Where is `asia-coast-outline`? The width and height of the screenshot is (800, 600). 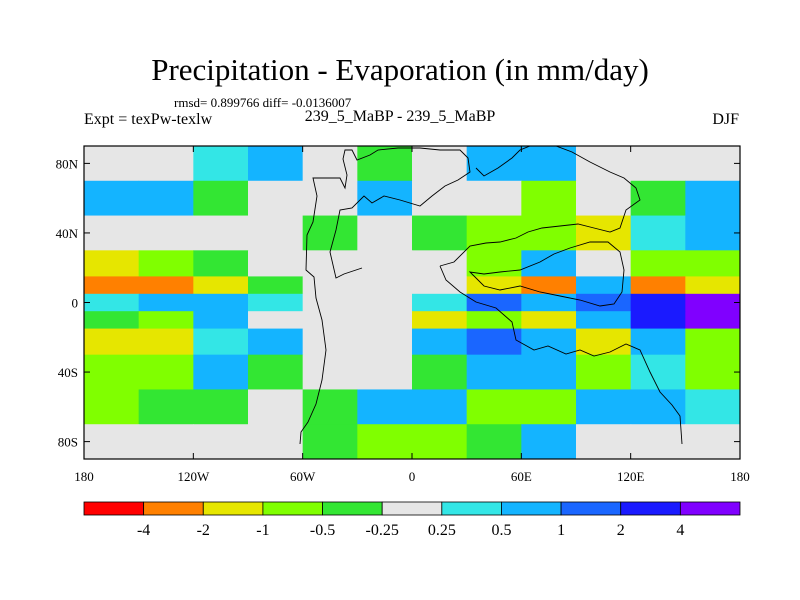 asia-coast-outline is located at coordinates (546, 274).